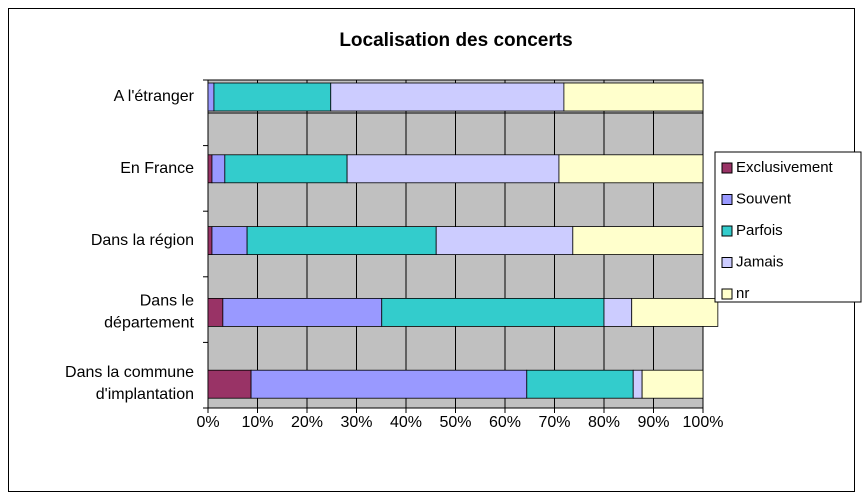  Describe the element at coordinates (764, 198) in the screenshot. I see `legend-label: Souvent` at that location.